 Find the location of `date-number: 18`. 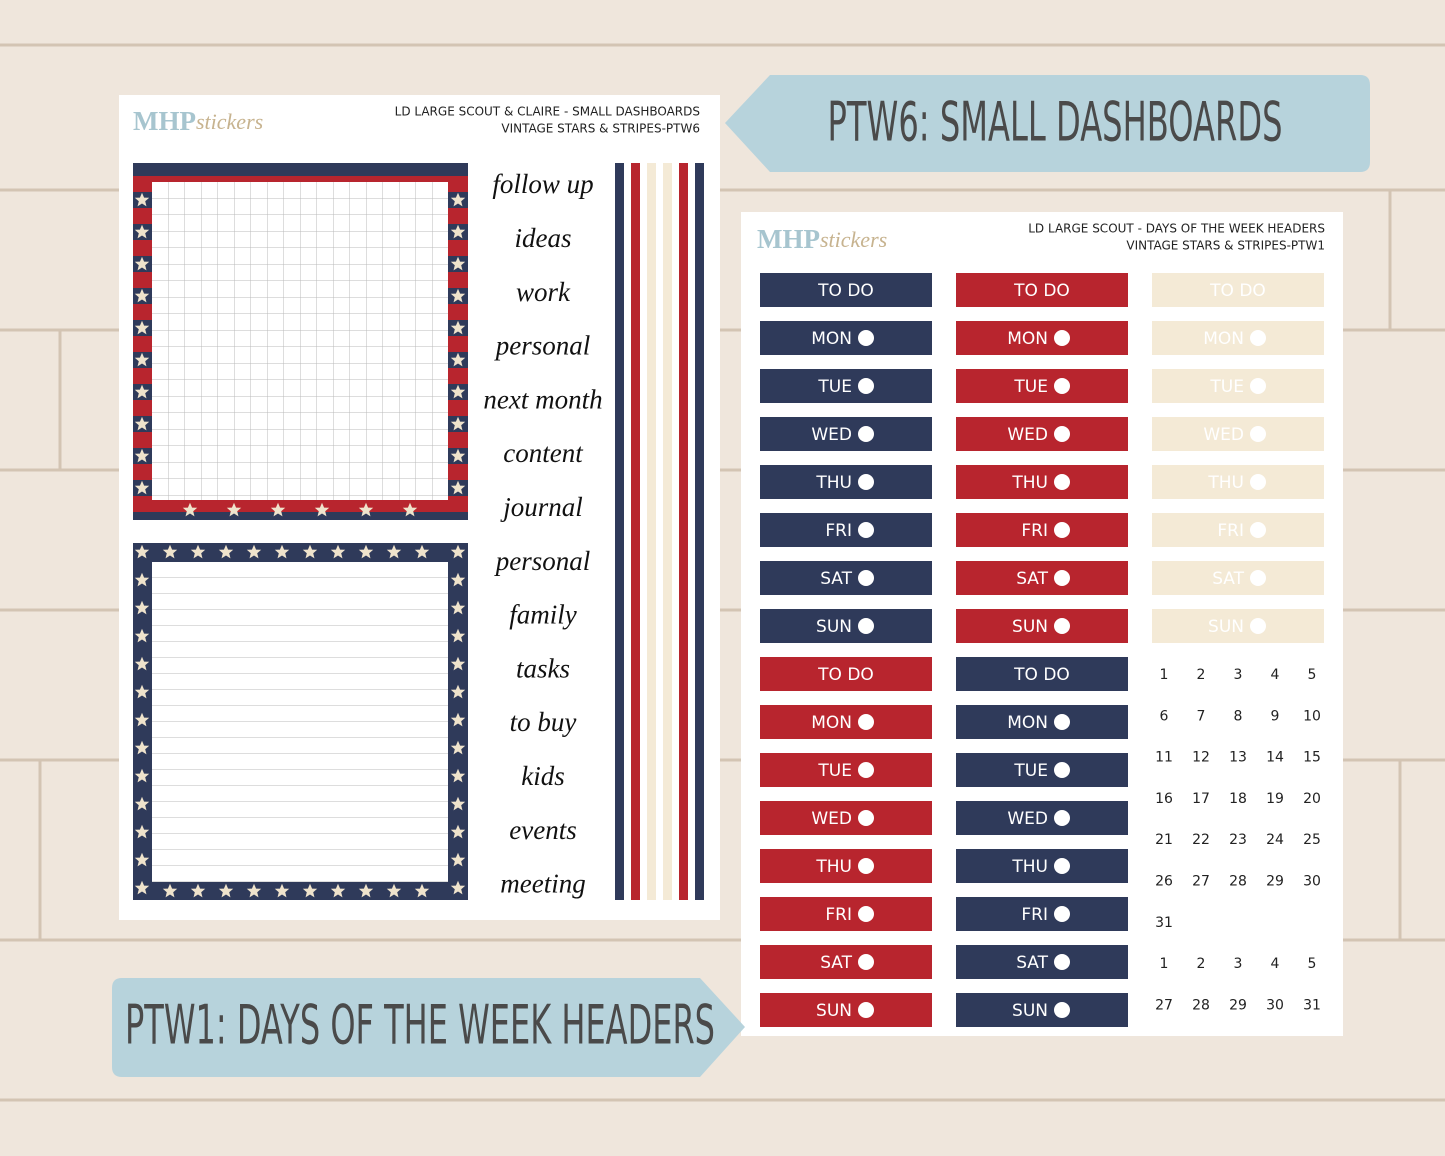

date-number: 18 is located at coordinates (1238, 799).